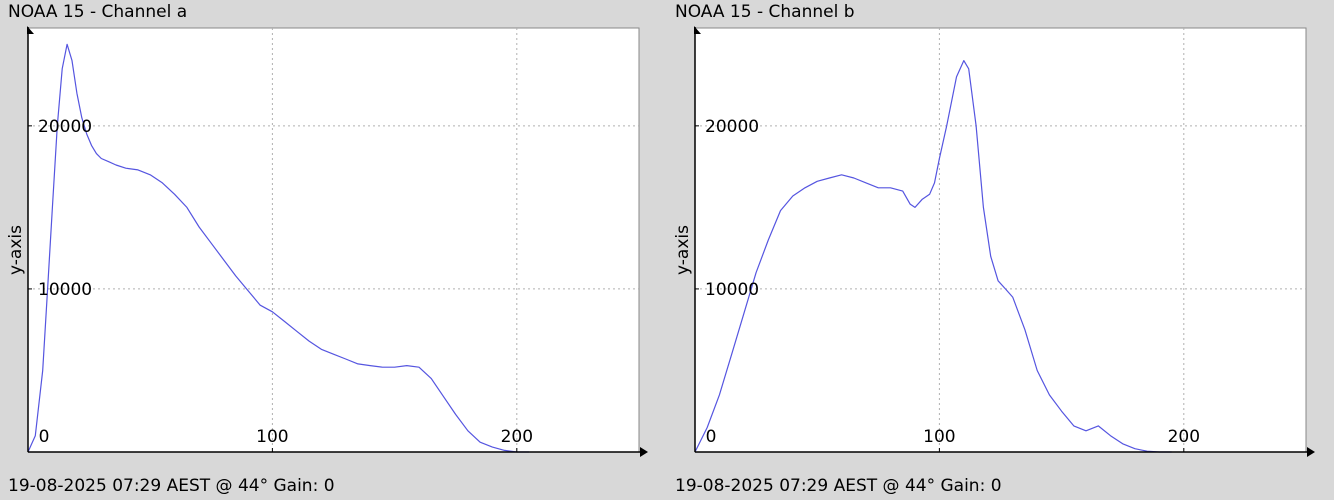  I want to click on chart-title: NOAA 15 - Channel b, so click(765, 12).